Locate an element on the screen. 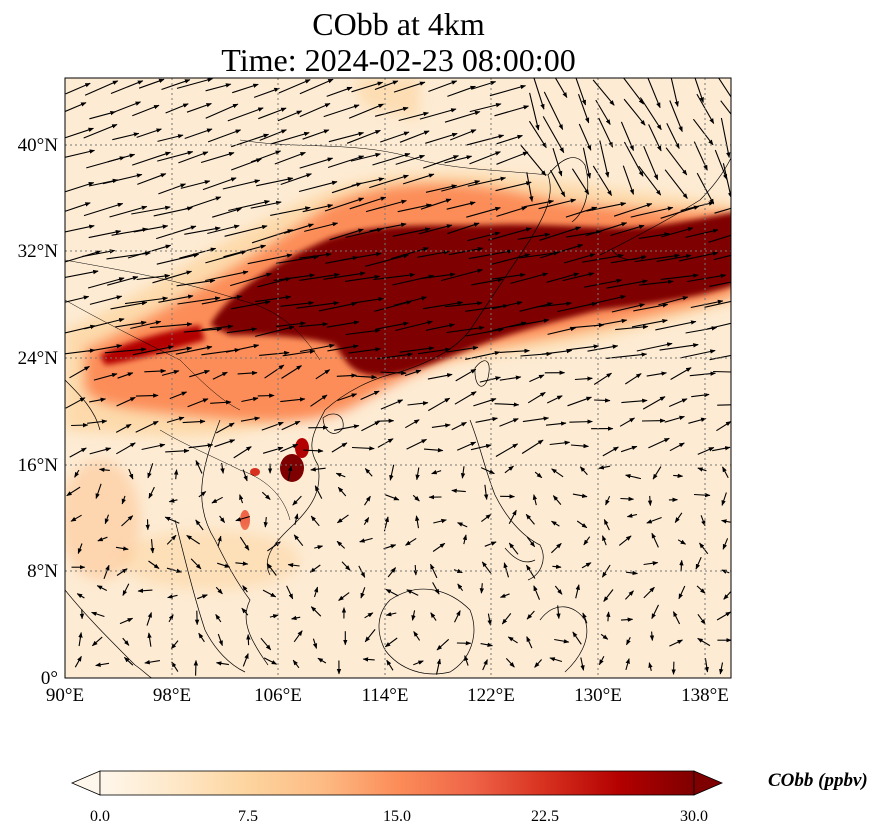 The width and height of the screenshot is (887, 836). coastline-indochina is located at coordinates (263, 537).